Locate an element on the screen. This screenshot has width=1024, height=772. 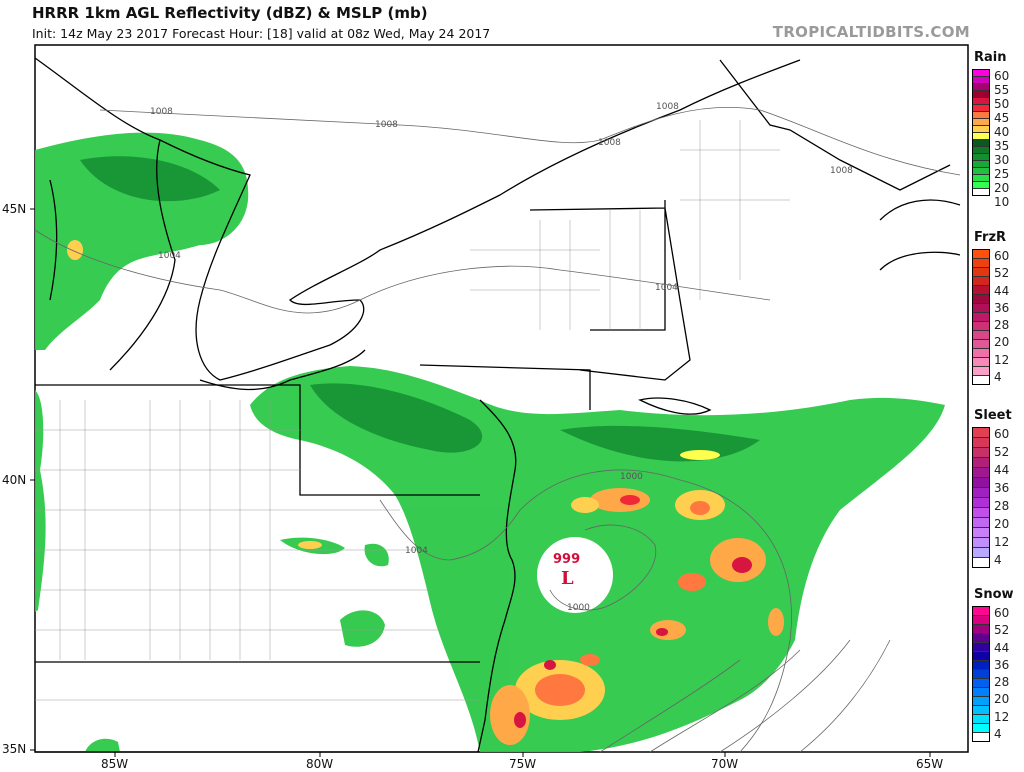
lon-label: 85W is located at coordinates (115, 764).